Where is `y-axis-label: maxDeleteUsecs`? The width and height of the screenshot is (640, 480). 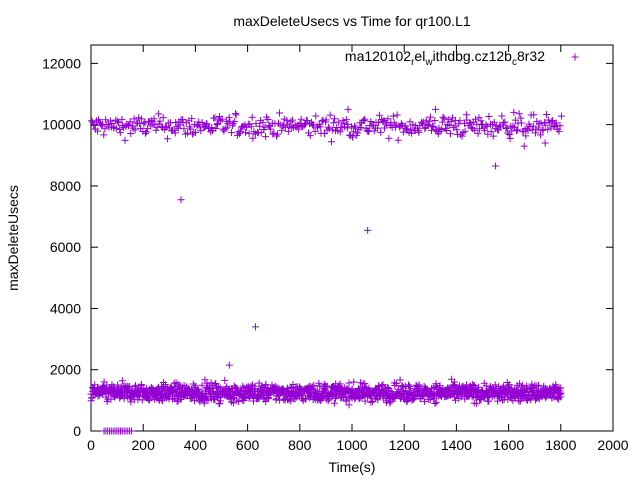 y-axis-label: maxDeleteUsecs is located at coordinates (13, 238).